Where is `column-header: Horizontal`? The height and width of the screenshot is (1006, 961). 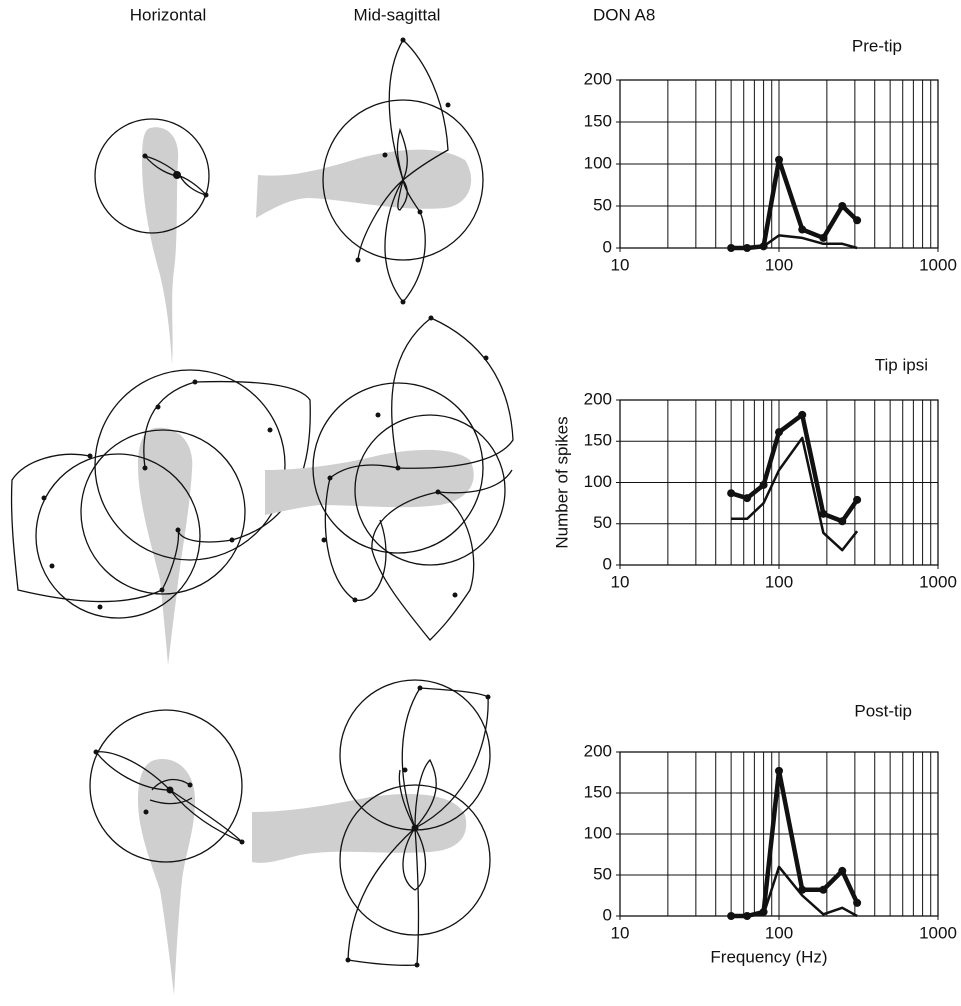 column-header: Horizontal is located at coordinates (168, 14).